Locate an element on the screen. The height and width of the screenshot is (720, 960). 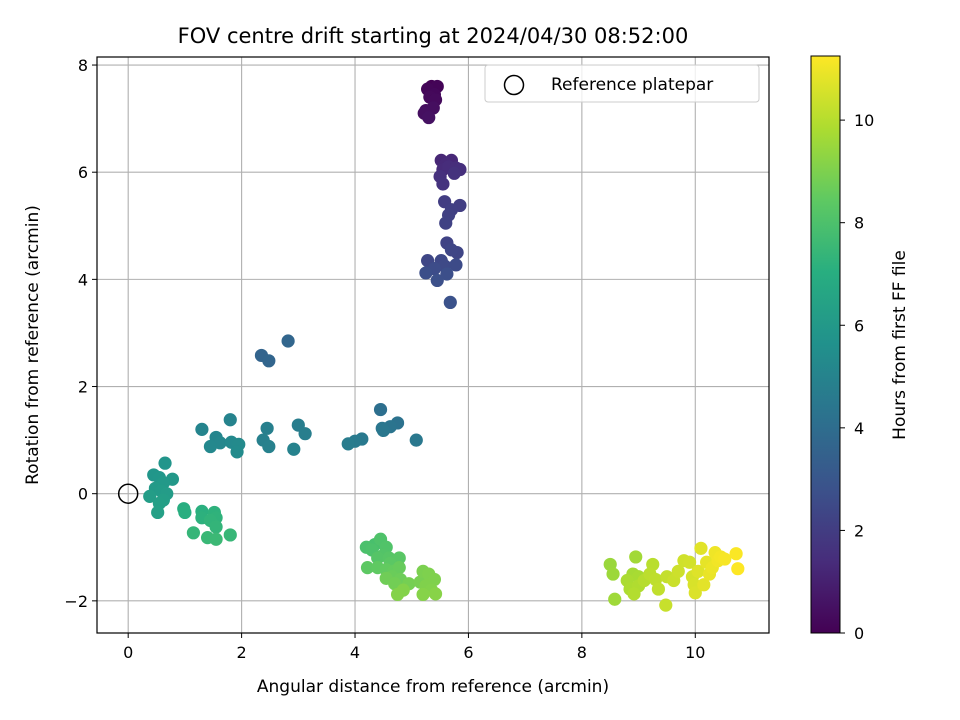
colorbar-tick-label: 0 is located at coordinates (859, 633).